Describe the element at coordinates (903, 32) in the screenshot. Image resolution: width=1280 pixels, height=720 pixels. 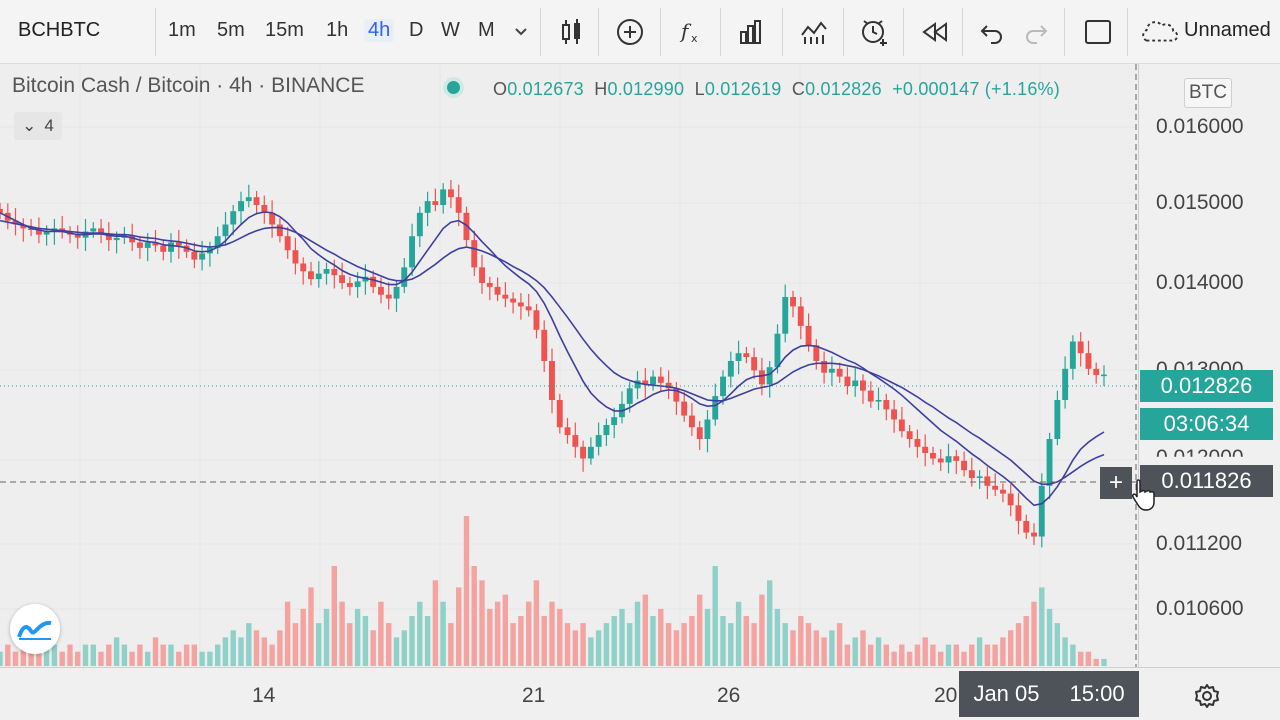
I see `toolbar-divider` at that location.